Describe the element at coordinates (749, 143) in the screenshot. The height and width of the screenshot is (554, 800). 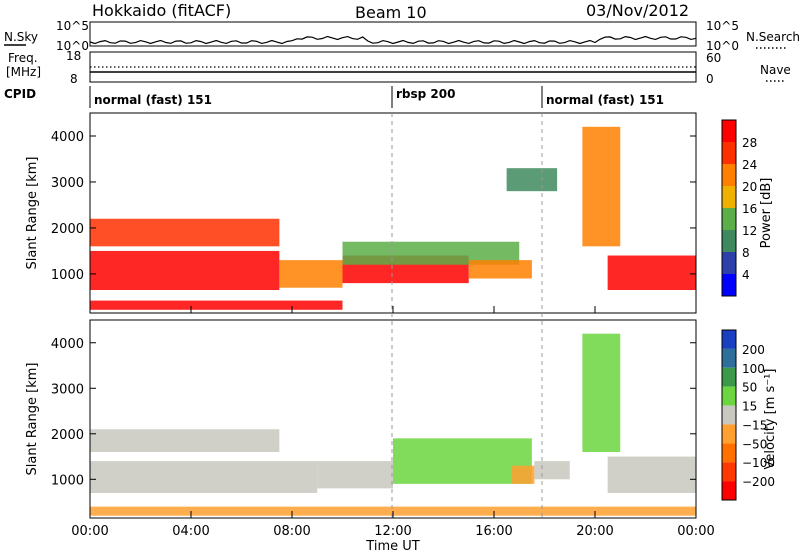
I see `colorbar-tick-label: 28` at that location.